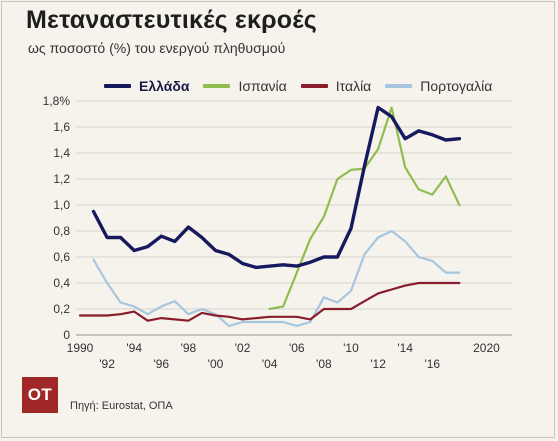 The width and height of the screenshot is (558, 441). I want to click on legend-swatch-portugal, so click(399, 86).